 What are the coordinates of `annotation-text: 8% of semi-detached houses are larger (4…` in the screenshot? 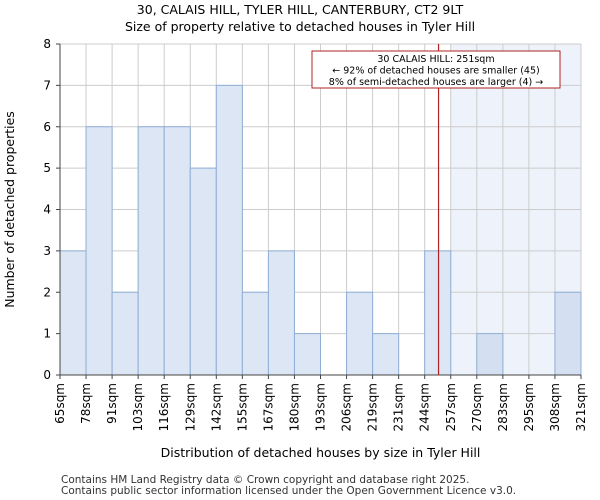 It's located at (436, 82).